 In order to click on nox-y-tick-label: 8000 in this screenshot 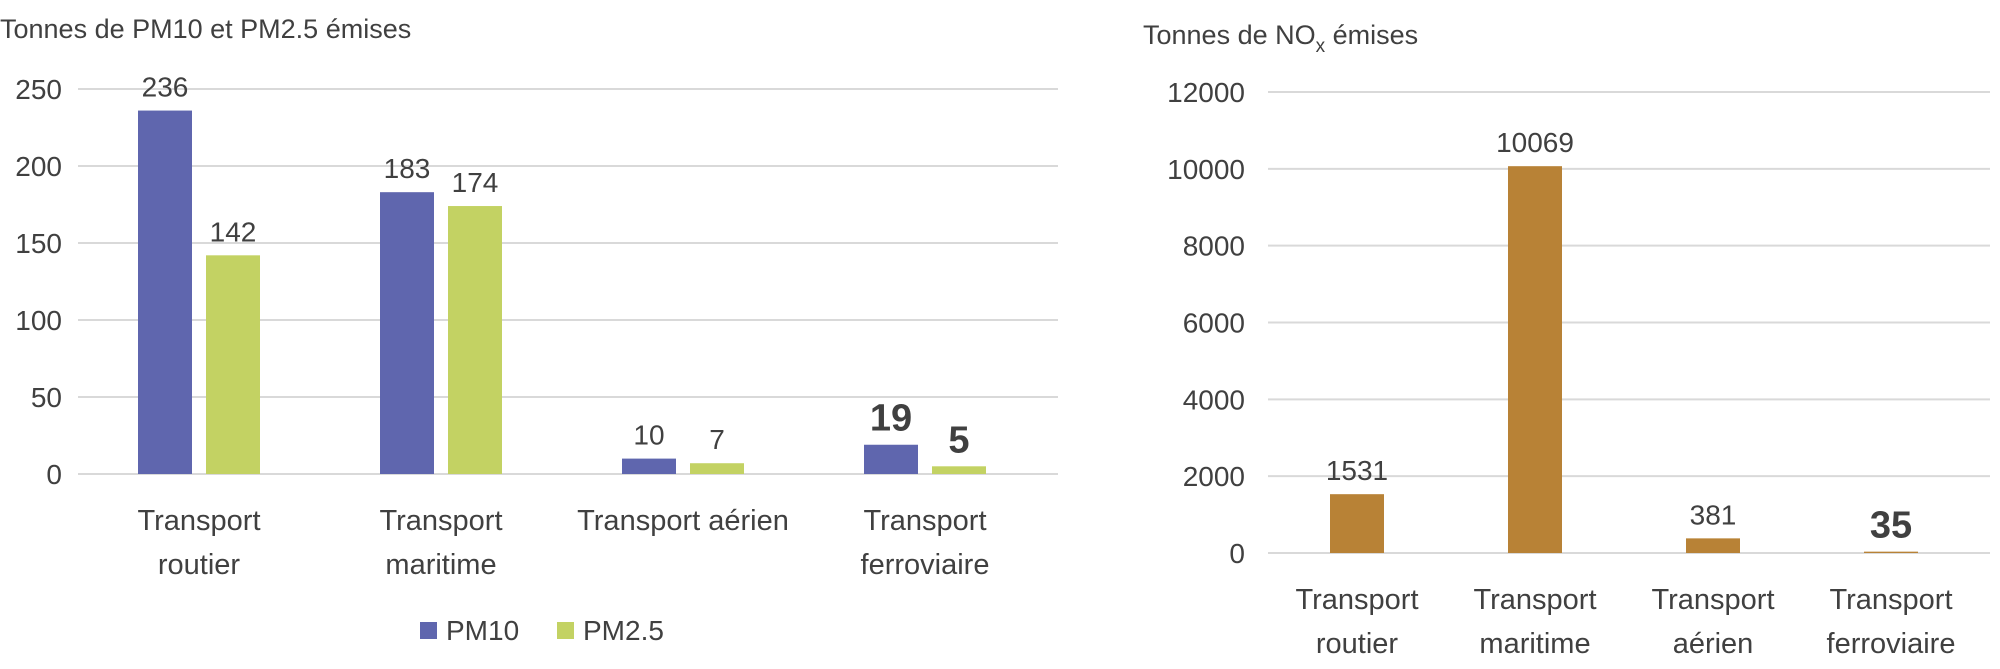, I will do `click(1214, 246)`.